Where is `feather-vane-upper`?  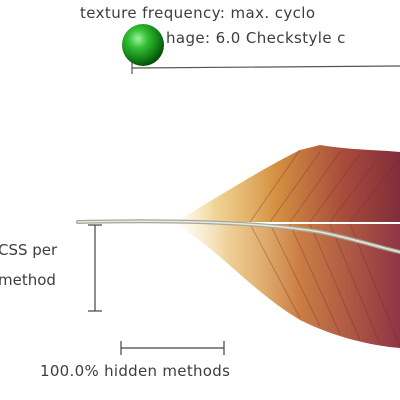
feather-vane-upper is located at coordinates (287, 183).